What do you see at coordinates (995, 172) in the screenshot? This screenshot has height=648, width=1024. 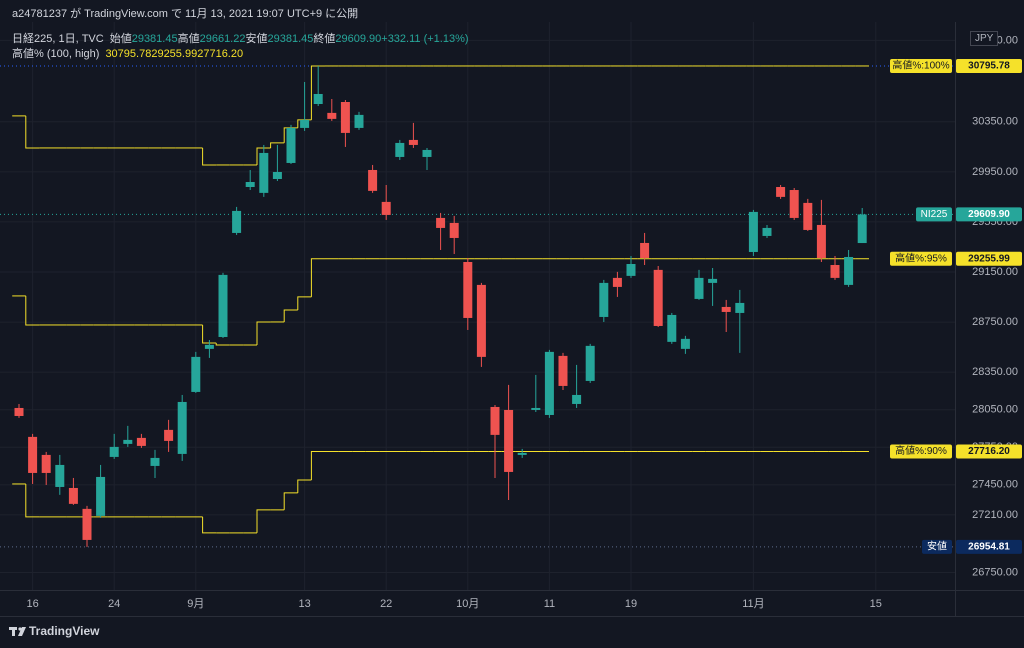 I see `y-tick-label: 29950.00` at bounding box center [995, 172].